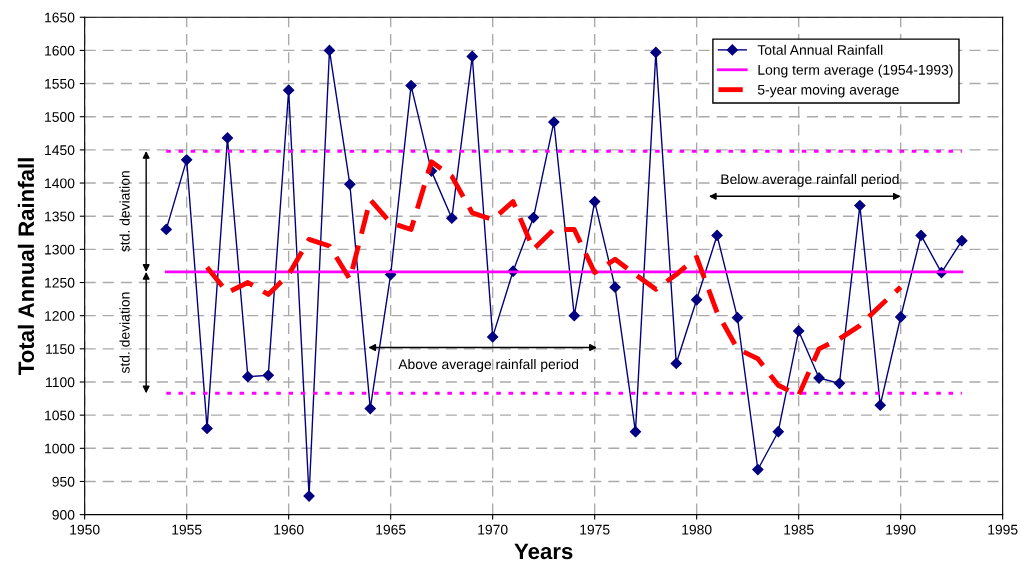 This screenshot has height=575, width=1020. I want to click on y-tick-label: 1150, so click(60, 349).